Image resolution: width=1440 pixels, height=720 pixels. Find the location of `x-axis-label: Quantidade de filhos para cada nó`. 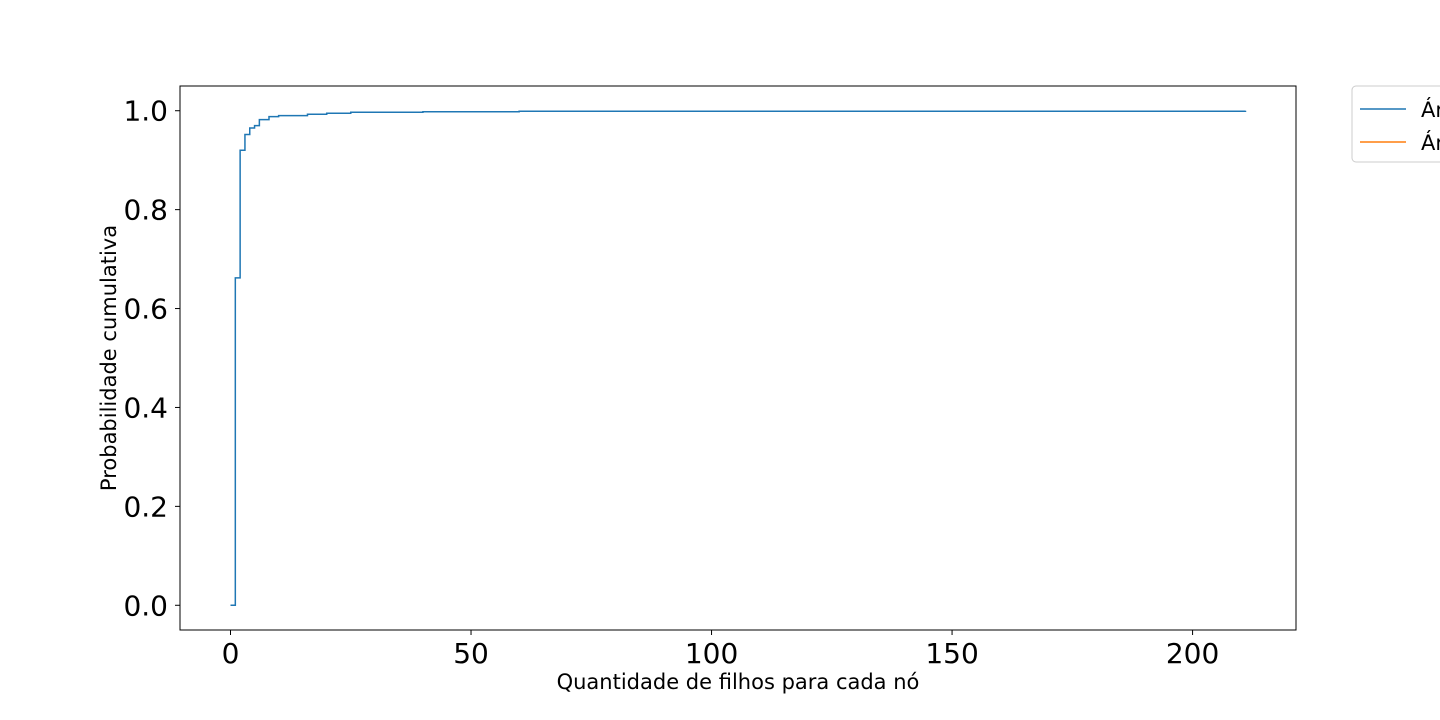

x-axis-label: Quantidade de filhos para cada nó is located at coordinates (738, 682).